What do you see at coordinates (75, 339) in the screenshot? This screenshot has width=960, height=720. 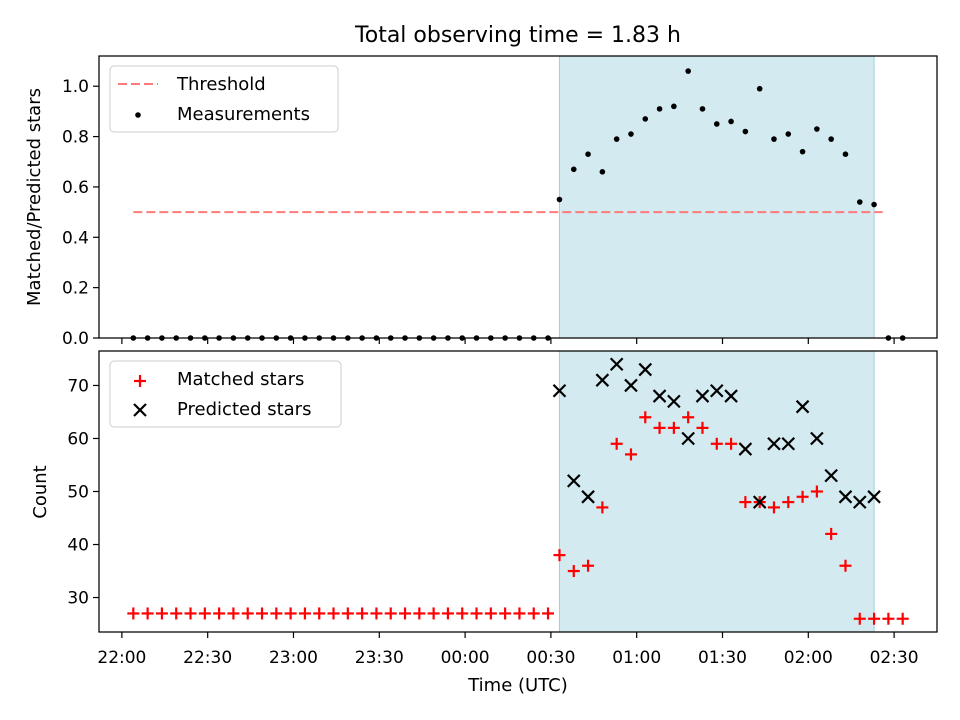 I see `y-tick-label: 0.0` at bounding box center [75, 339].